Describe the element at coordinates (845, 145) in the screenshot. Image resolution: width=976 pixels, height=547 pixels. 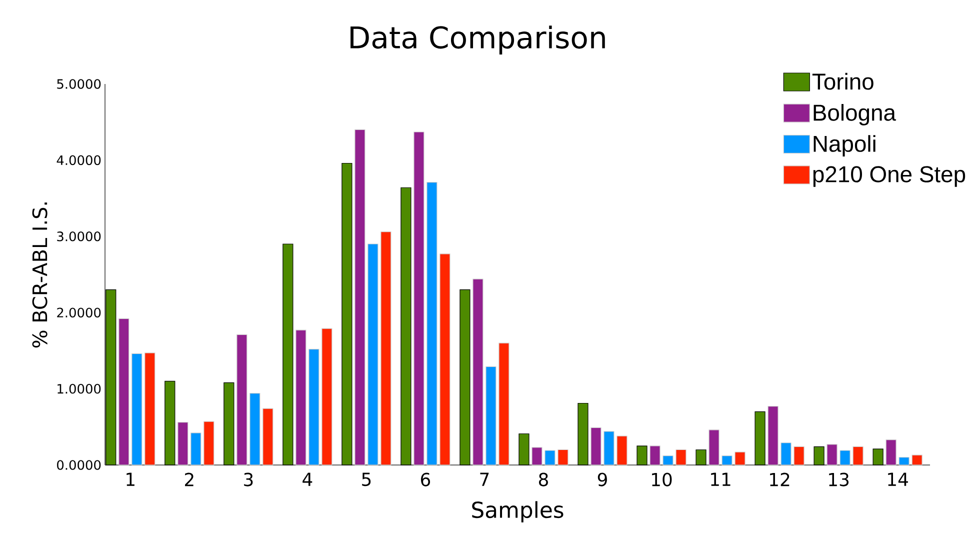
I see `legend-label: Napoli` at that location.